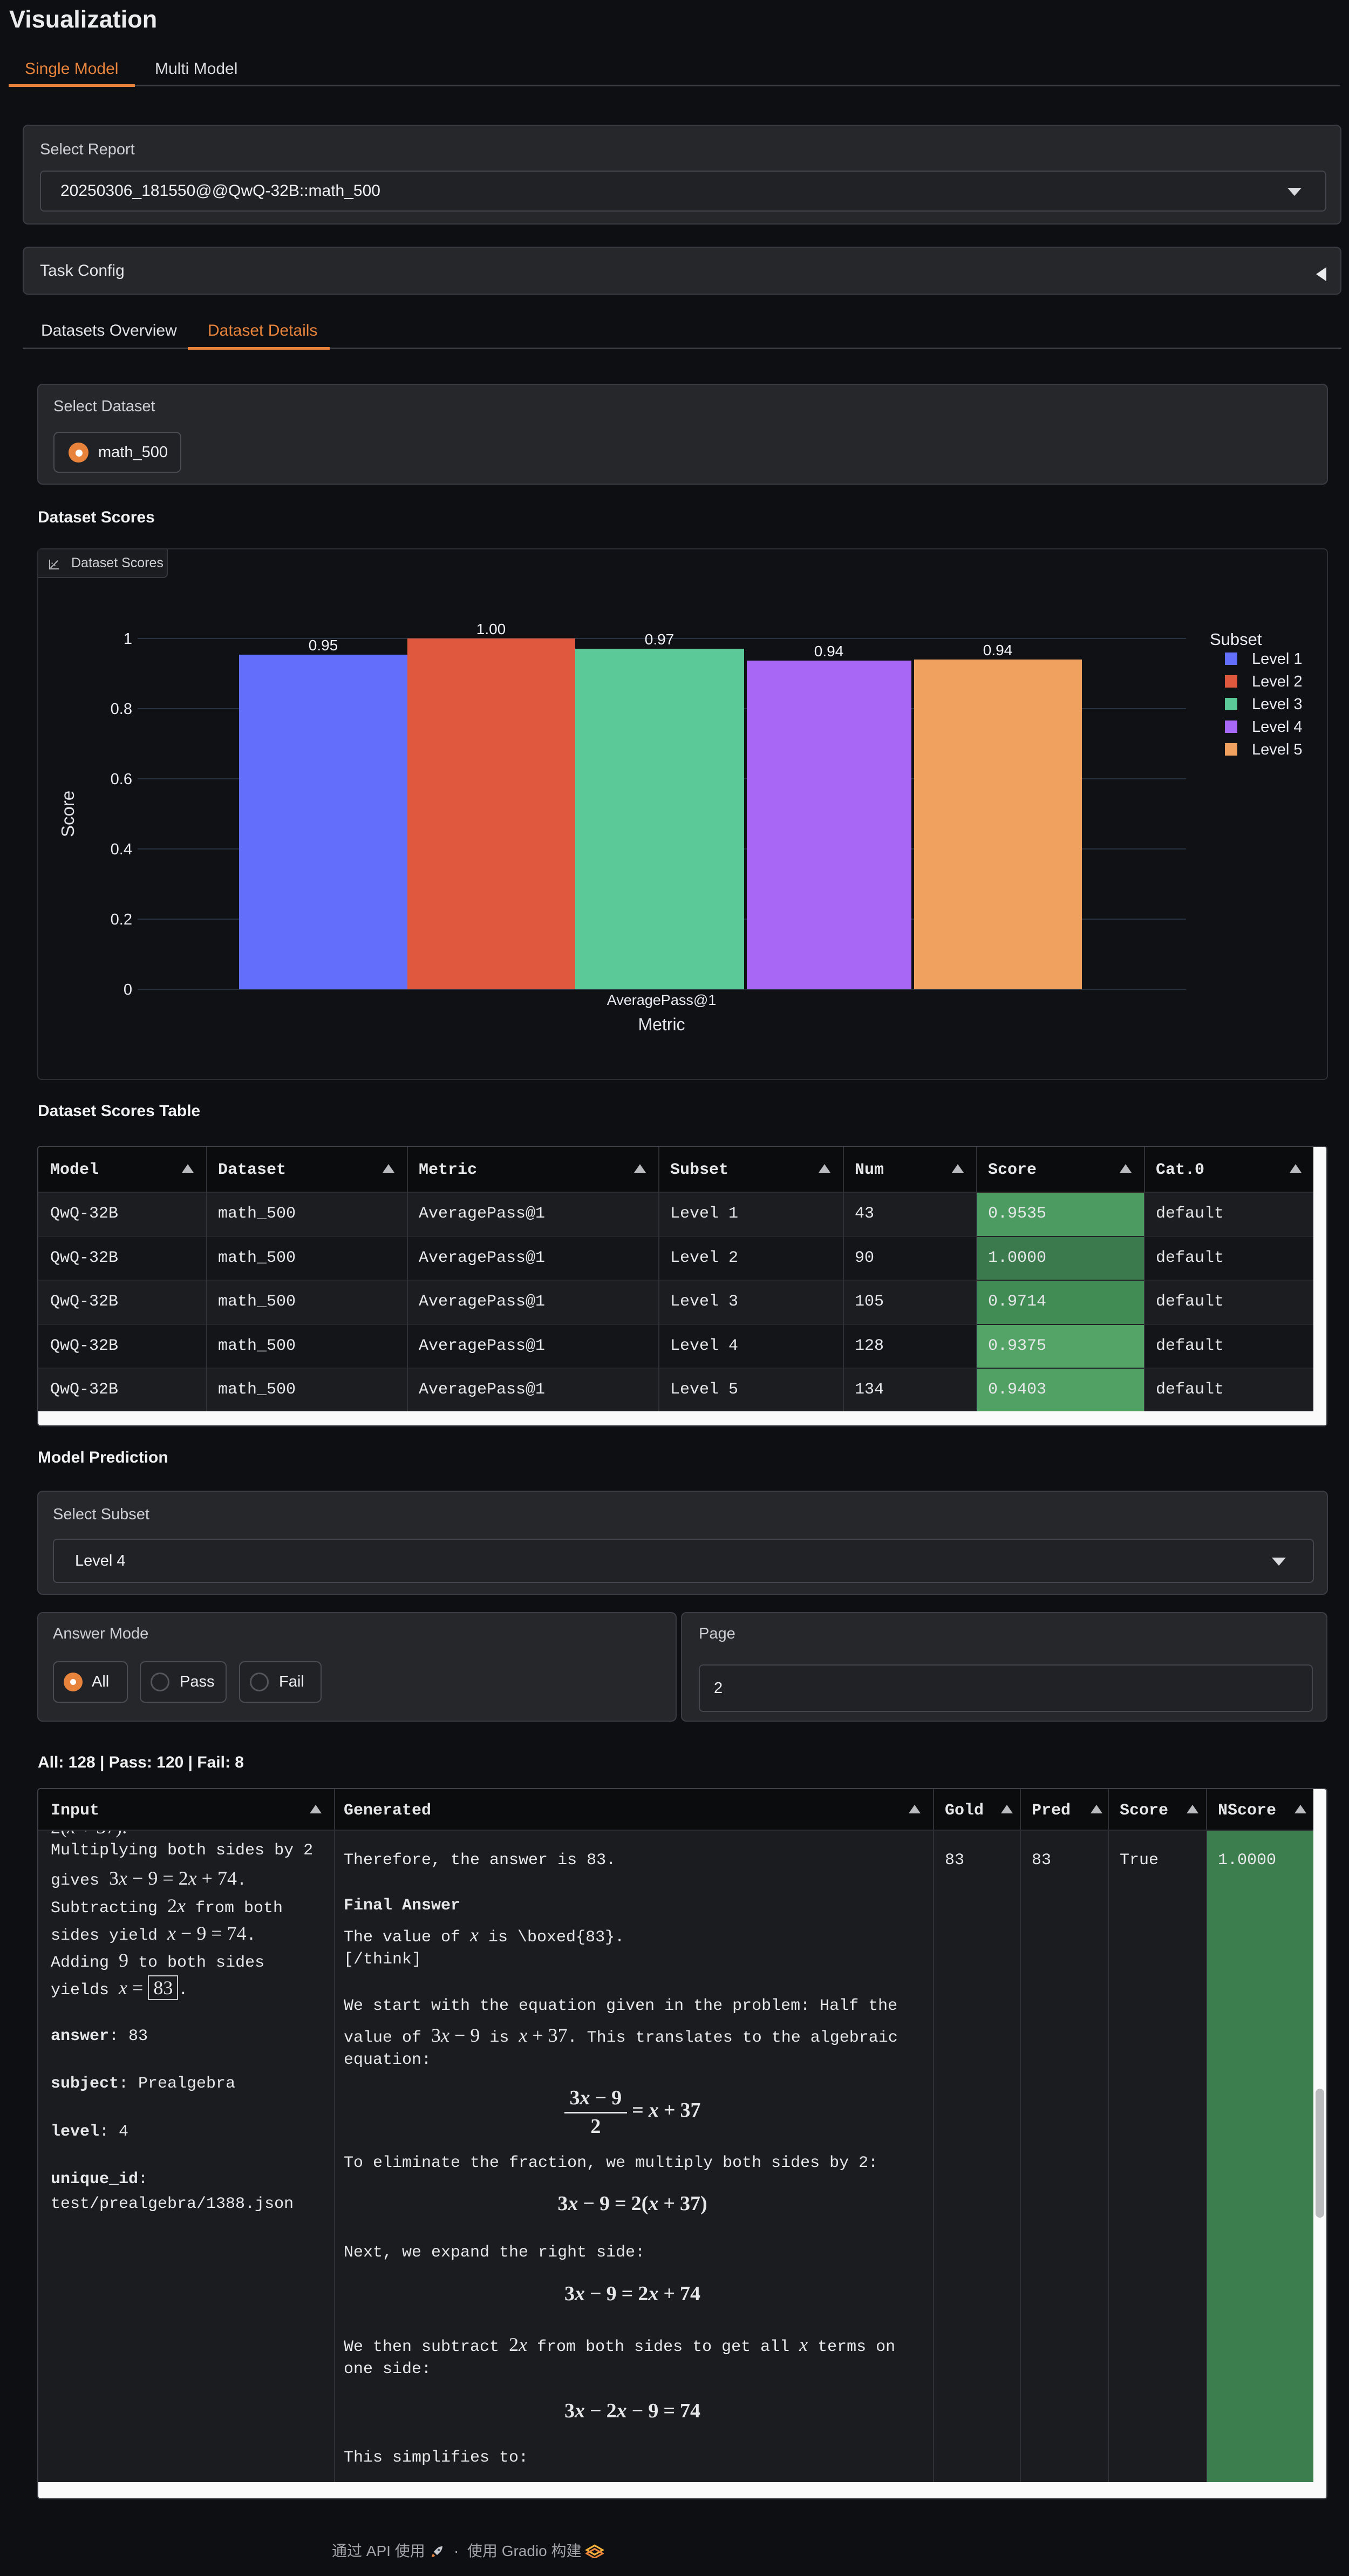 This screenshot has width=1349, height=2576. What do you see at coordinates (128, 639) in the screenshot?
I see `svg-text: 1` at bounding box center [128, 639].